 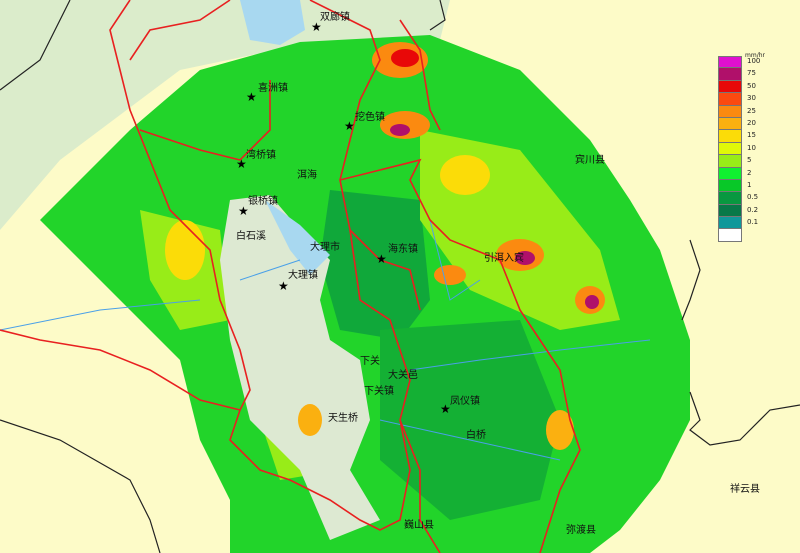 What do you see at coordinates (370, 117) in the screenshot?
I see `place-label: 挖色镇` at bounding box center [370, 117].